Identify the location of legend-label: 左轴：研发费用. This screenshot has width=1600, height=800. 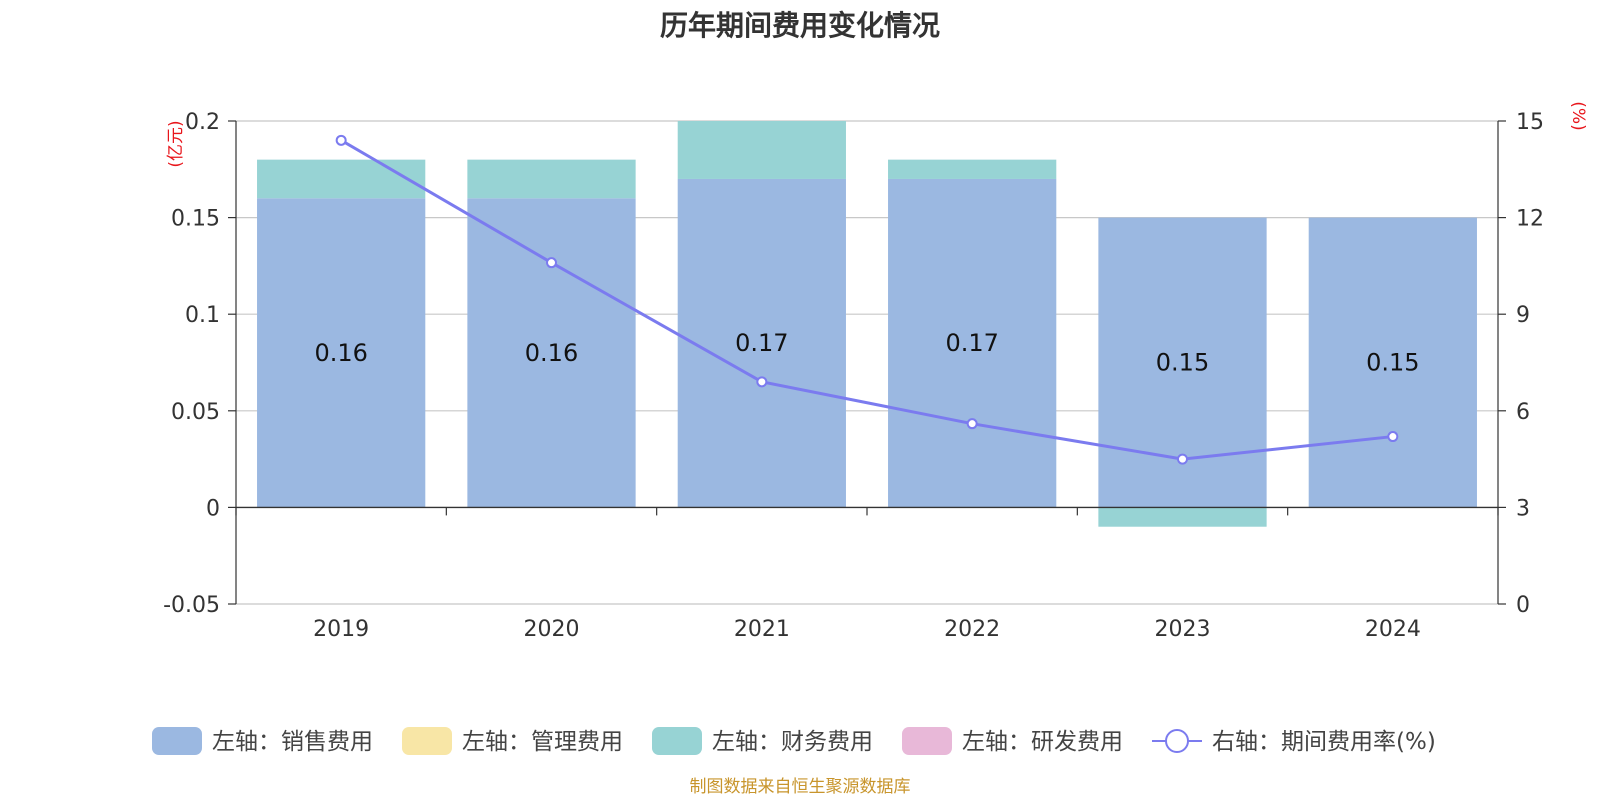
(1042, 742).